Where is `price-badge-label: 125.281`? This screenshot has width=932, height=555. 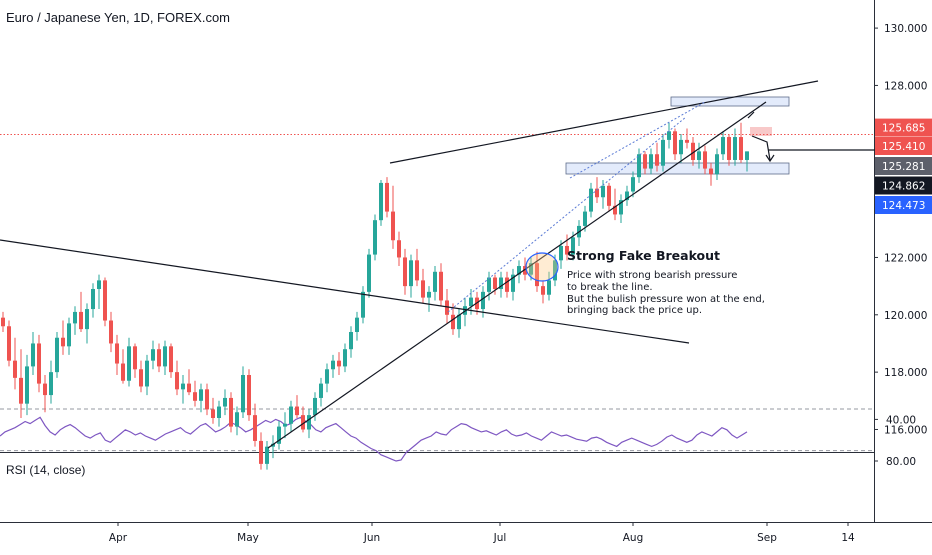
price-badge-label: 125.281 is located at coordinates (903, 167).